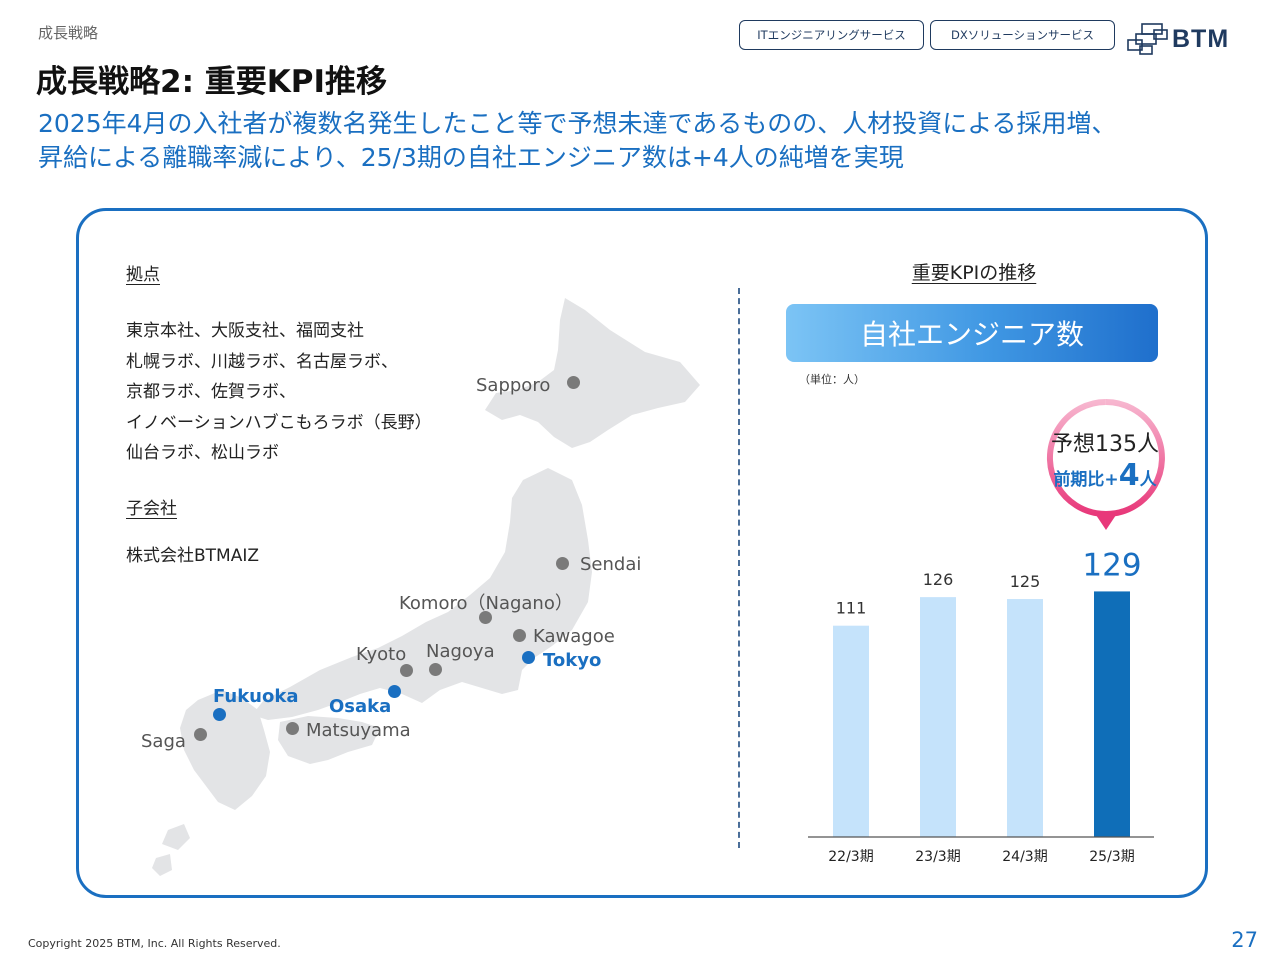  Describe the element at coordinates (573, 382) in the screenshot. I see `city-dot-sapporo` at that location.